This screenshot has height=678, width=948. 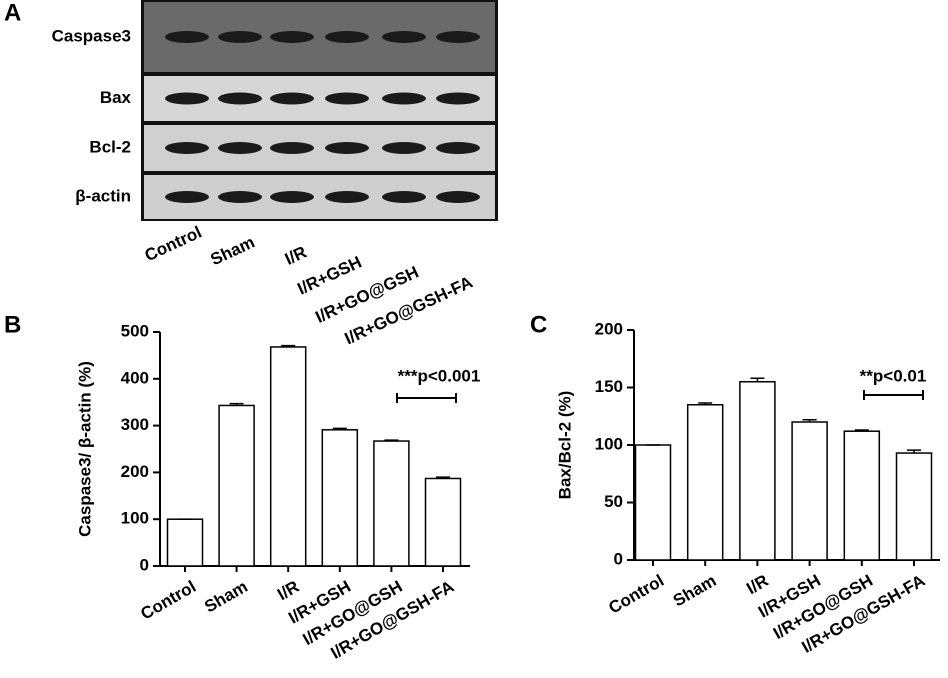 What do you see at coordinates (135, 424) in the screenshot?
I see `y-tick-label: 300` at bounding box center [135, 424].